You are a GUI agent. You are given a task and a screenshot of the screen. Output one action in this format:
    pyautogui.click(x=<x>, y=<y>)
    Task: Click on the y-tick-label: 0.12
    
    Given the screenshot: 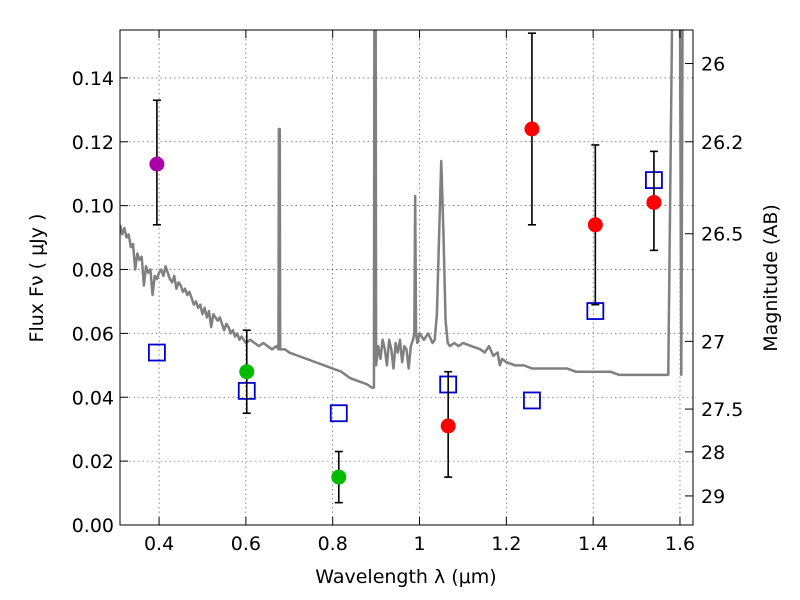 What is the action you would take?
    pyautogui.click(x=93, y=143)
    